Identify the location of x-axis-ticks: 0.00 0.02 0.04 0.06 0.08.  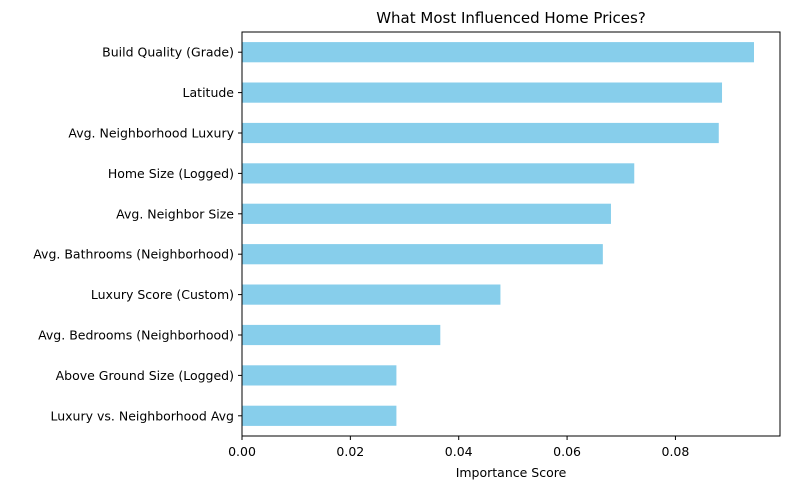
(458, 447).